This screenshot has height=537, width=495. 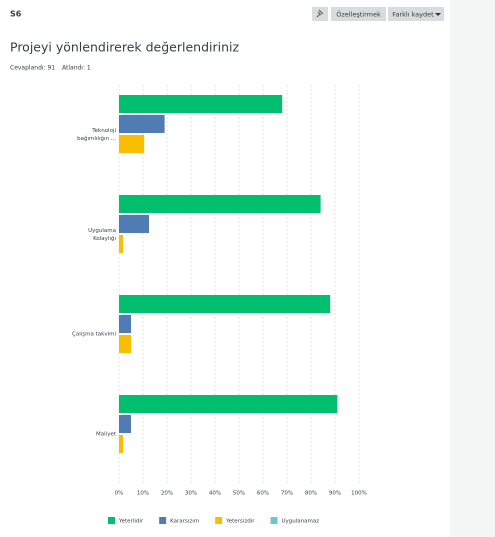 I want to click on category-label: Maliyet, so click(x=106, y=435).